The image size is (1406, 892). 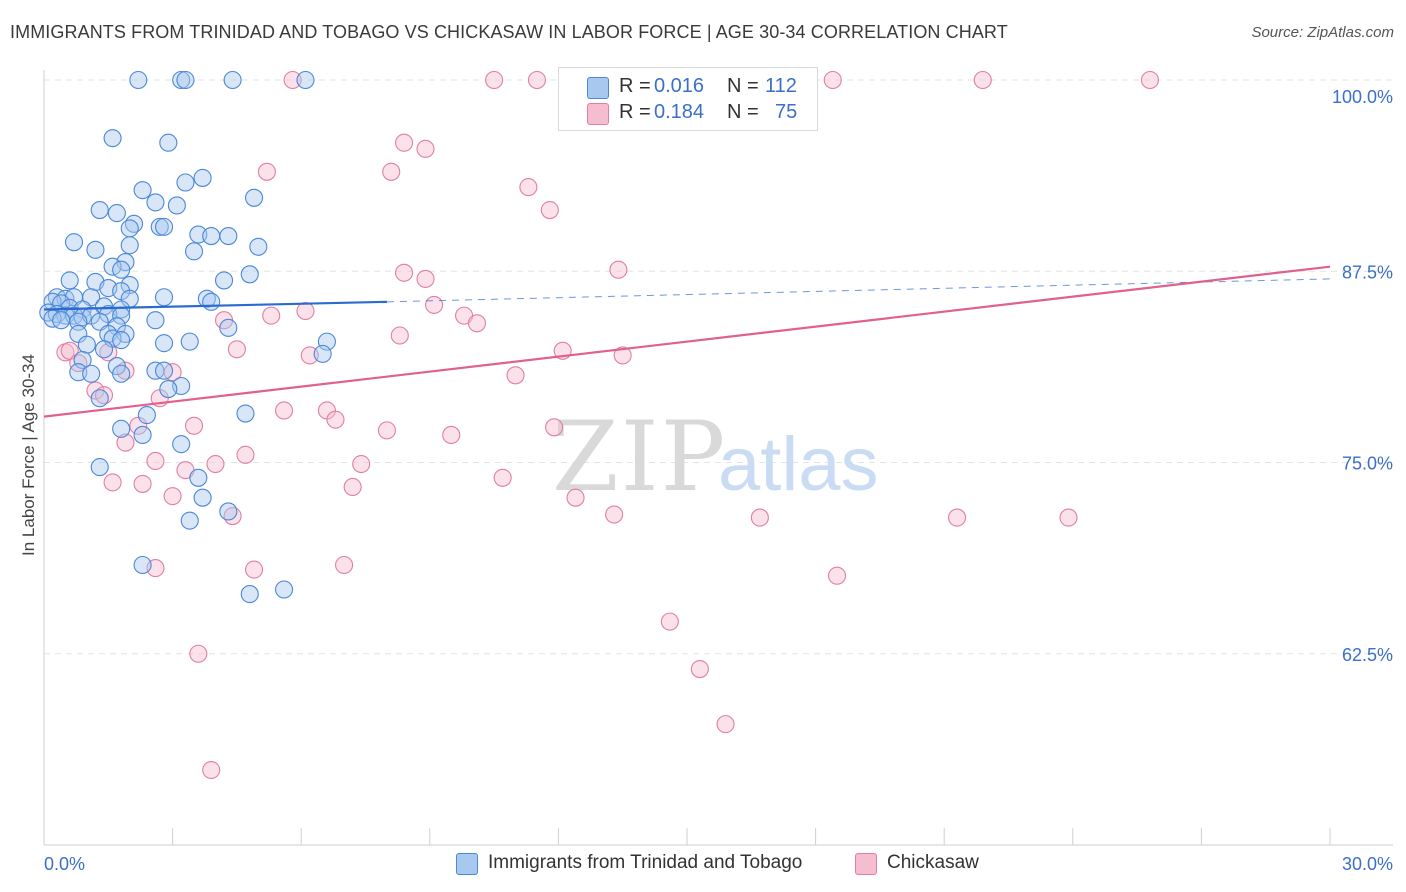 I want to click on trinidad-trend-extension, so click(x=858, y=290).